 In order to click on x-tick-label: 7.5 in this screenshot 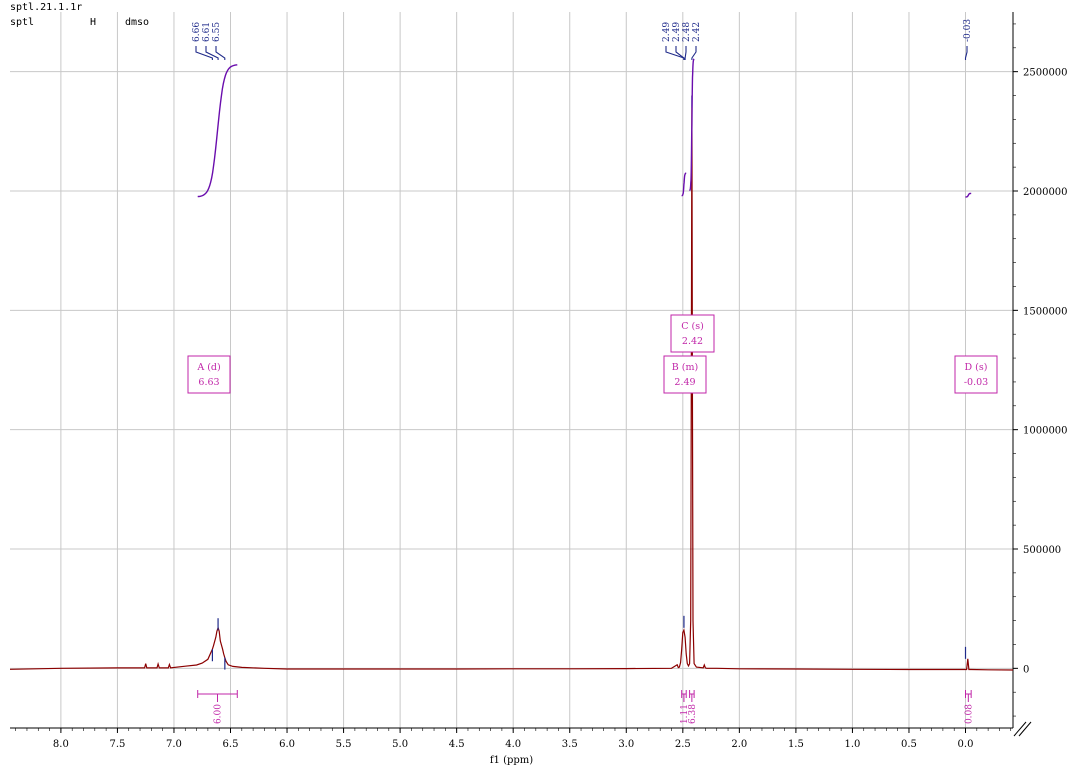, I will do `click(117, 744)`.